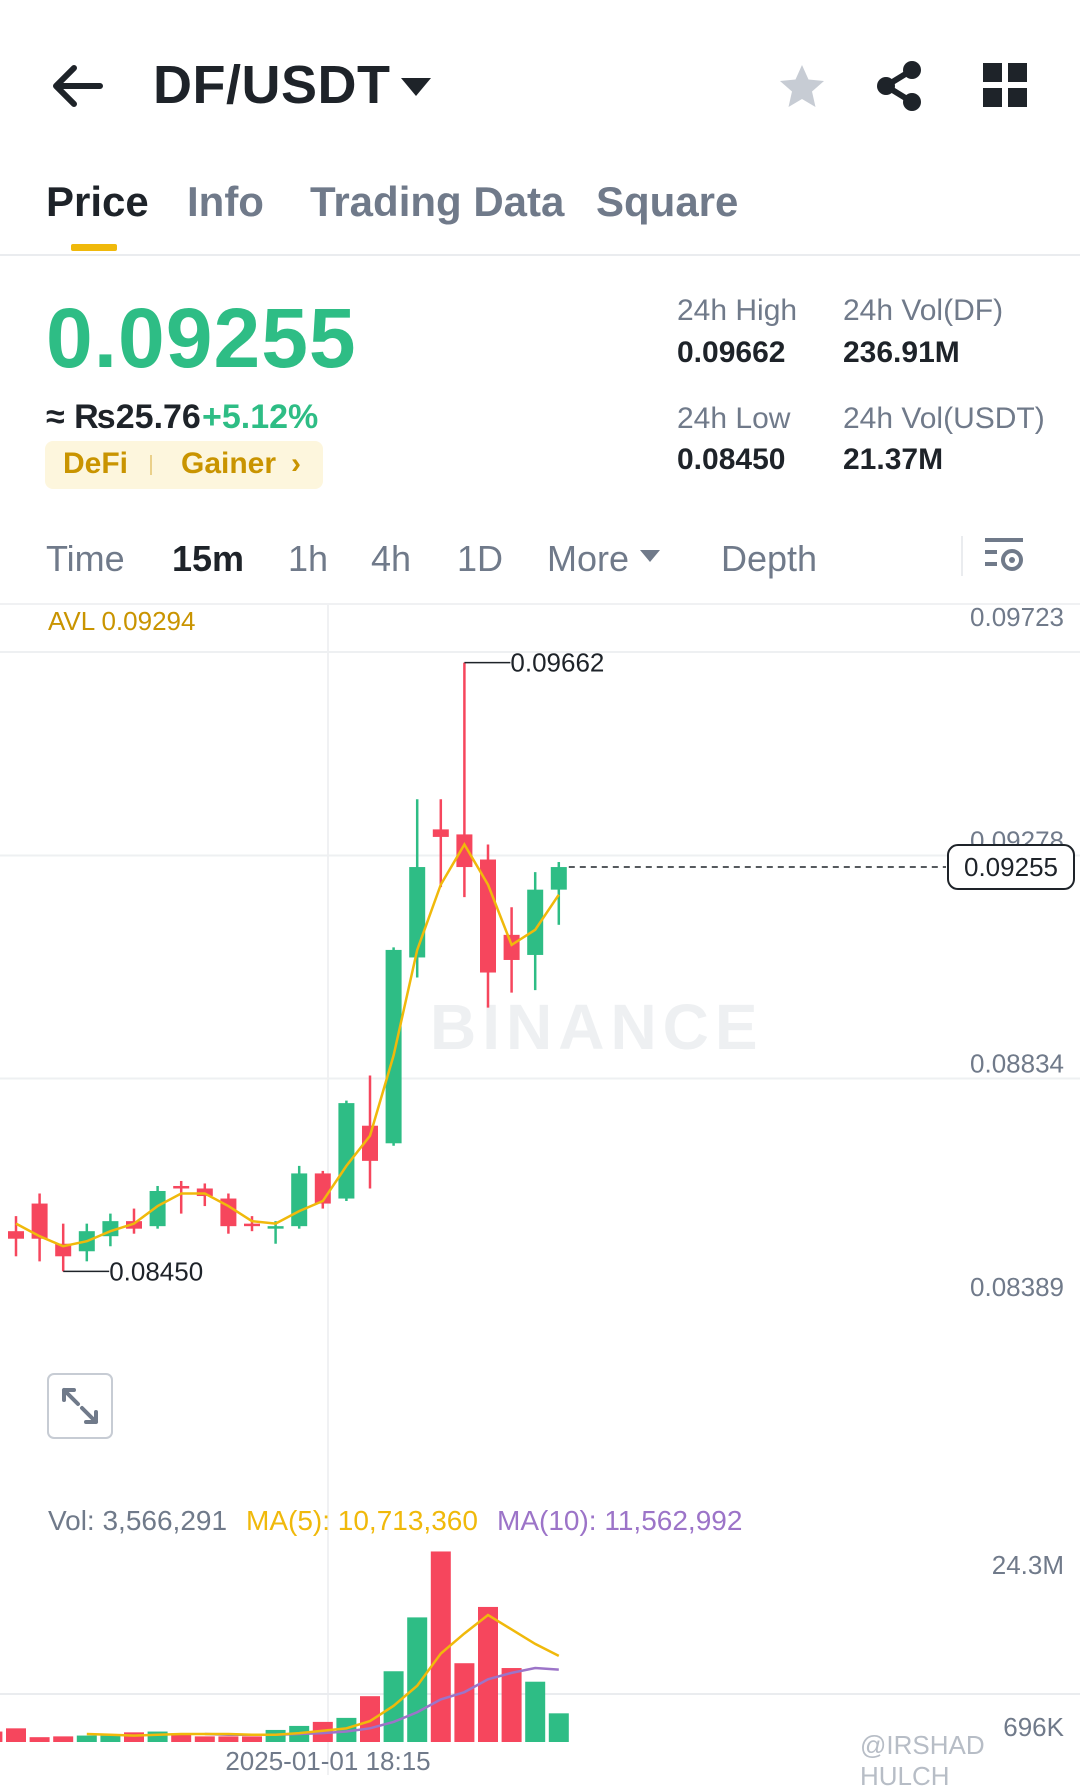  Describe the element at coordinates (138, 1520) in the screenshot. I see `volume-label: Vol: 3,566,291` at that location.